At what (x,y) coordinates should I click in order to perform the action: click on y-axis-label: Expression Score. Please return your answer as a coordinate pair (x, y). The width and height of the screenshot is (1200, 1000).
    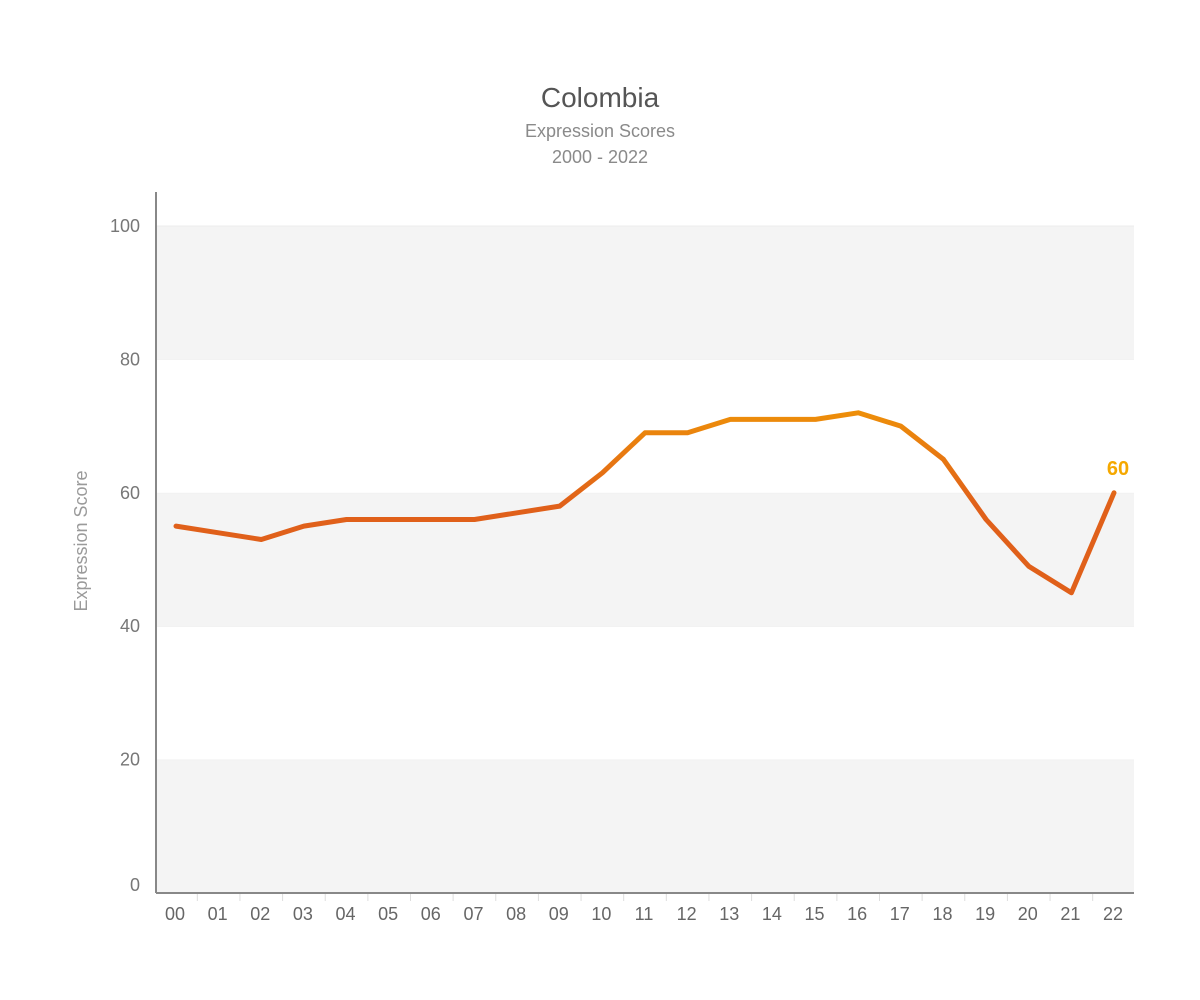
    Looking at the image, I should click on (81, 540).